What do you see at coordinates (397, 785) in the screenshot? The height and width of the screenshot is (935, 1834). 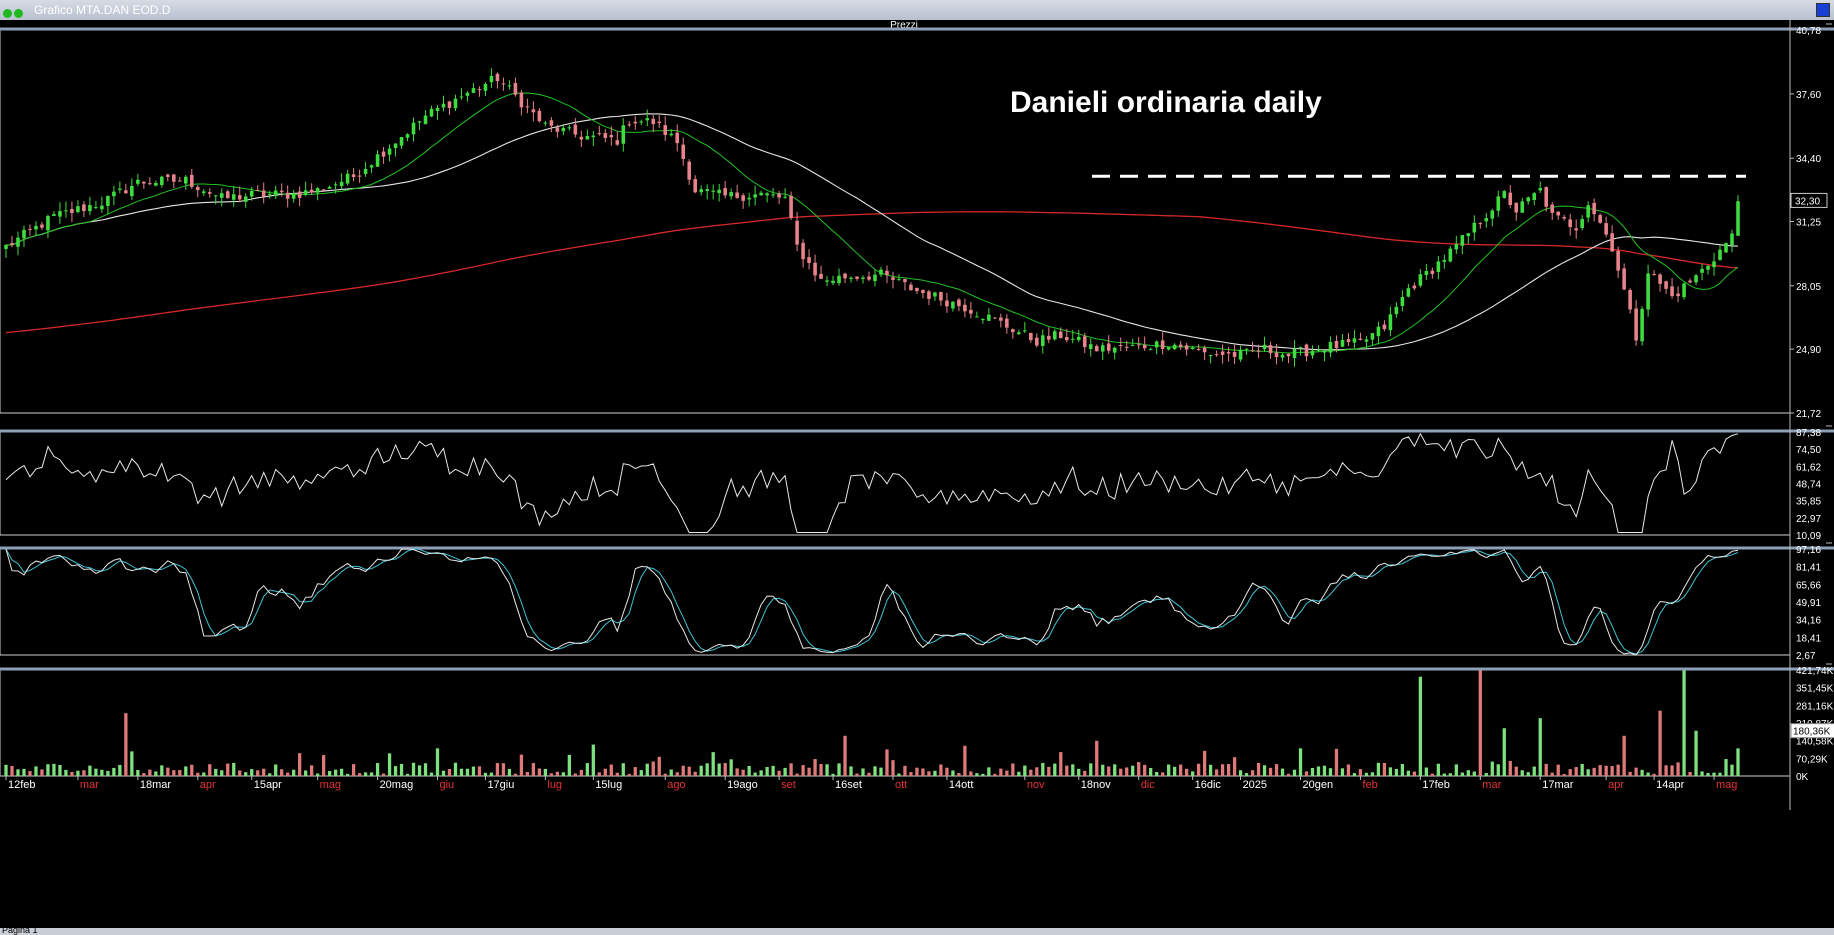 I see `x-tick-label: 20mag` at bounding box center [397, 785].